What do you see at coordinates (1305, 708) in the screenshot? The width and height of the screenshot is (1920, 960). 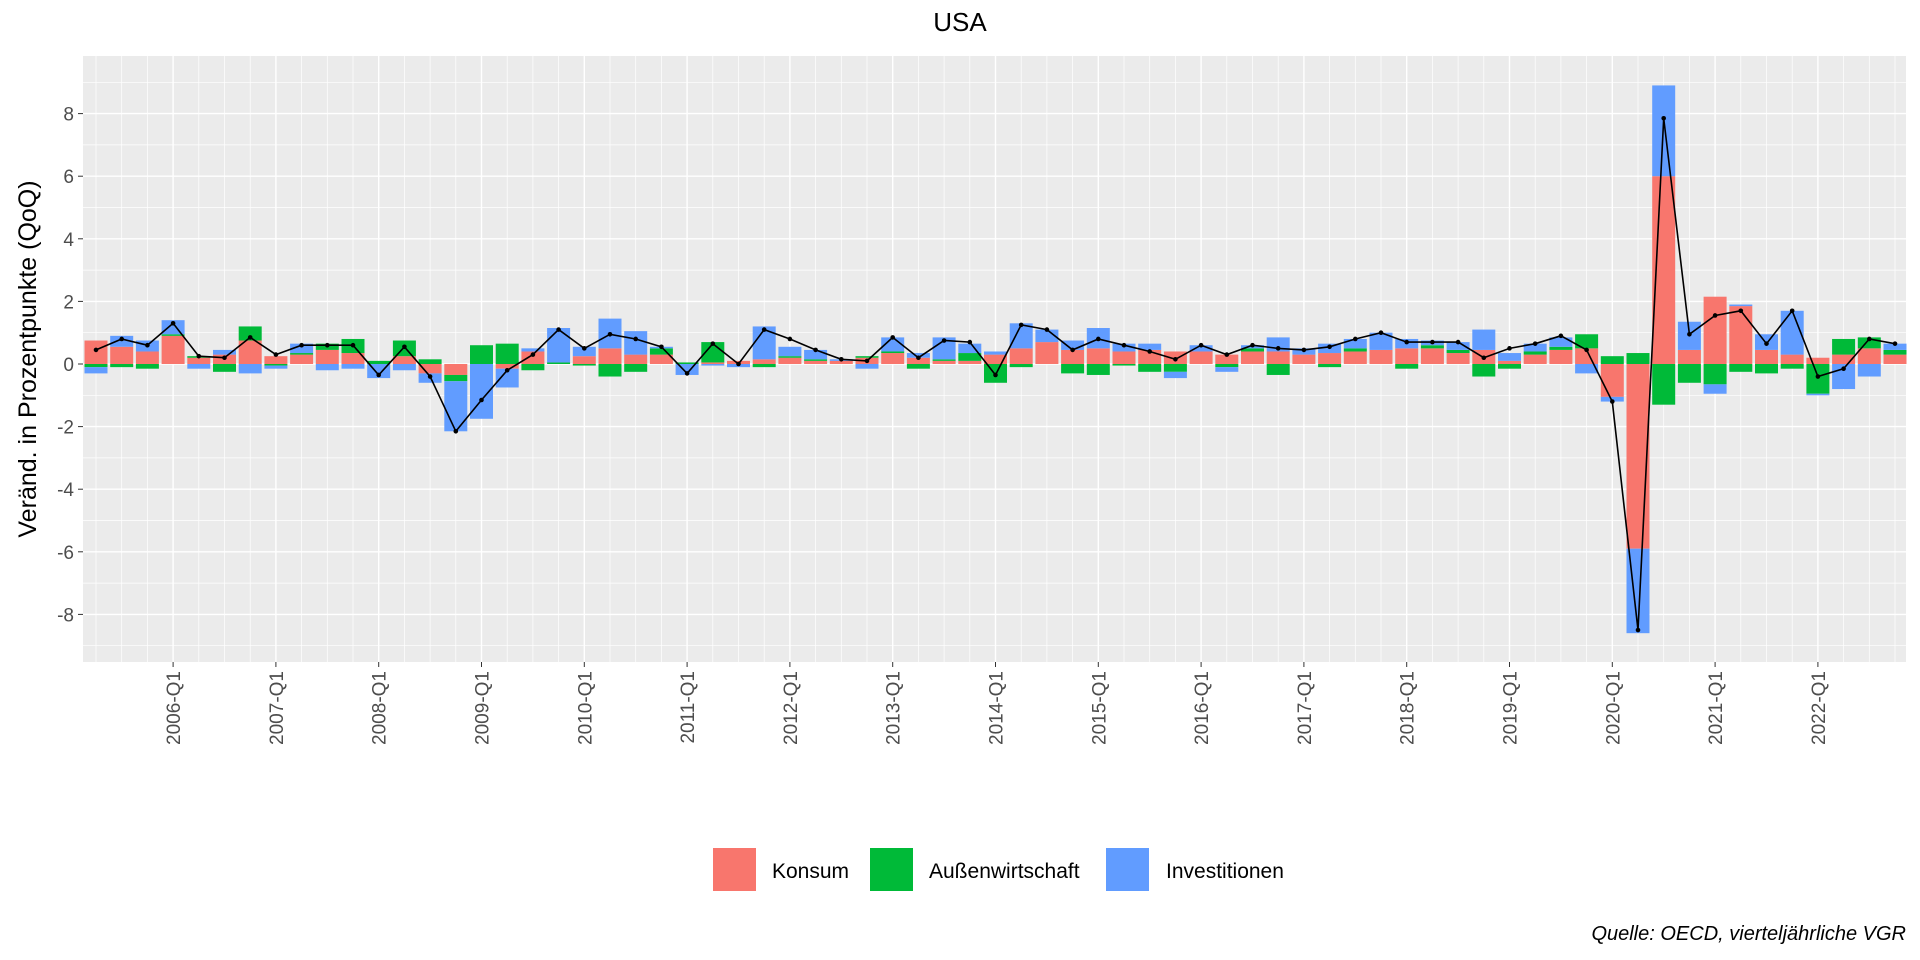 I see `x-tick-label: 2017-Q1` at bounding box center [1305, 708].